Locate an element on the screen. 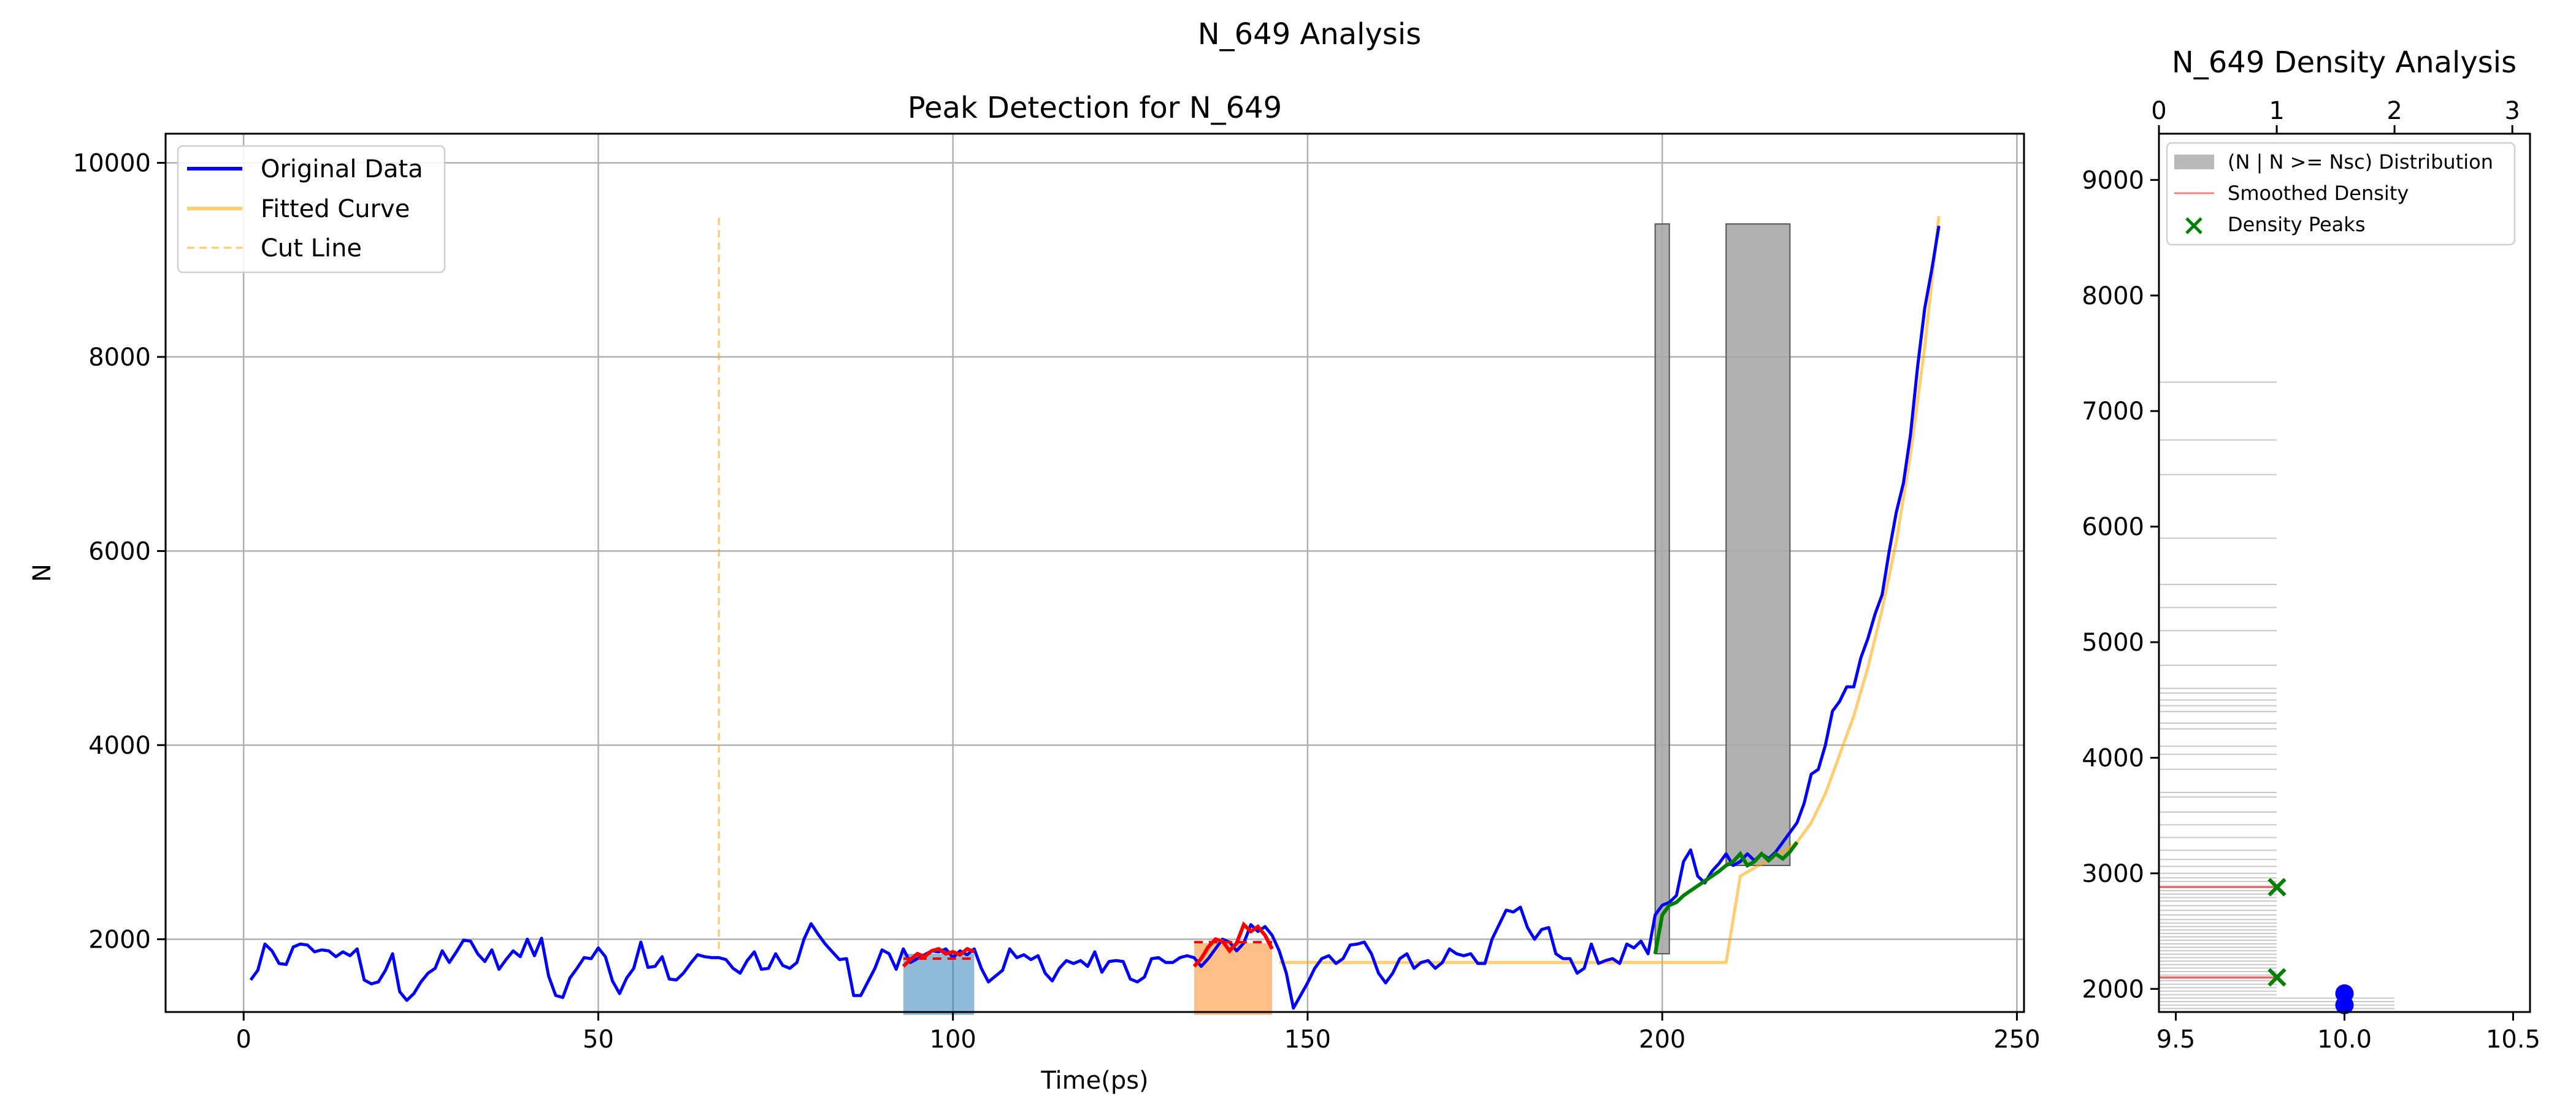  right-ytick-label: 5000 is located at coordinates (2113, 643).